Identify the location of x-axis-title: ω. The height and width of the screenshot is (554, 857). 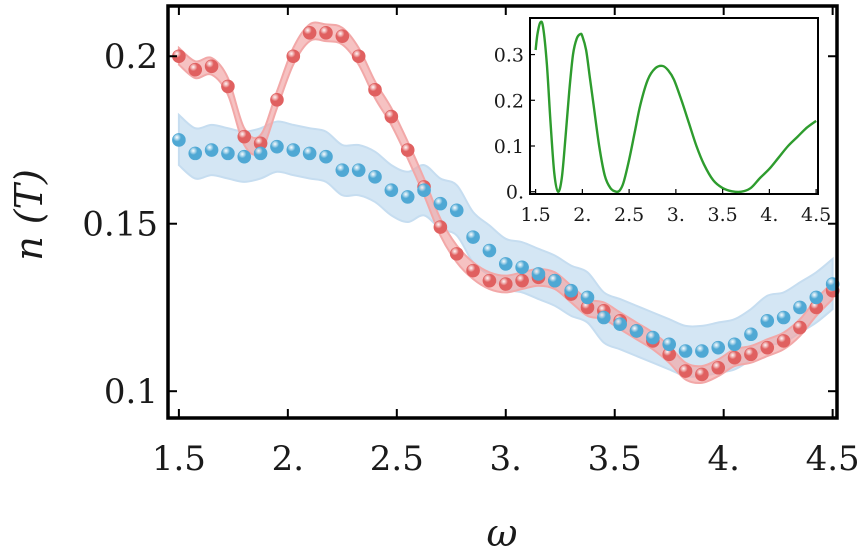
(502, 532).